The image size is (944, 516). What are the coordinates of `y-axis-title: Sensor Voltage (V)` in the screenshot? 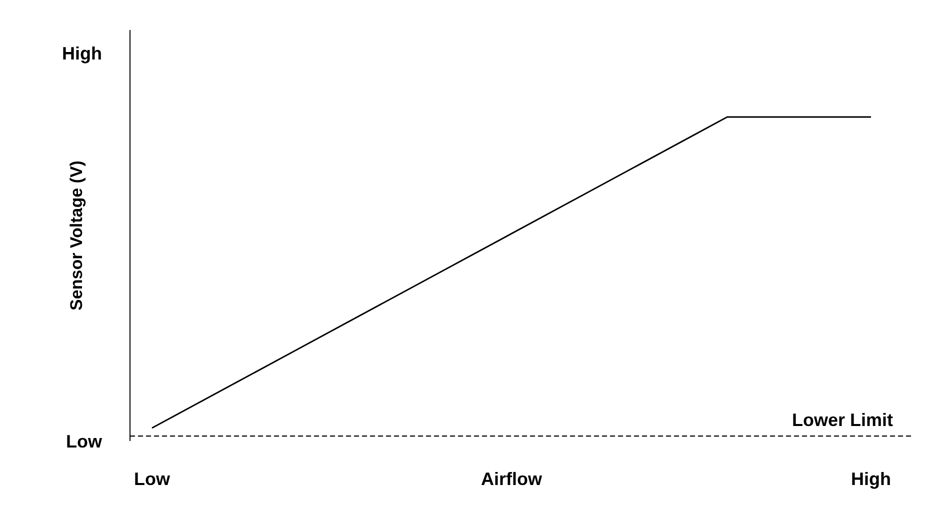 It's located at (76, 235).